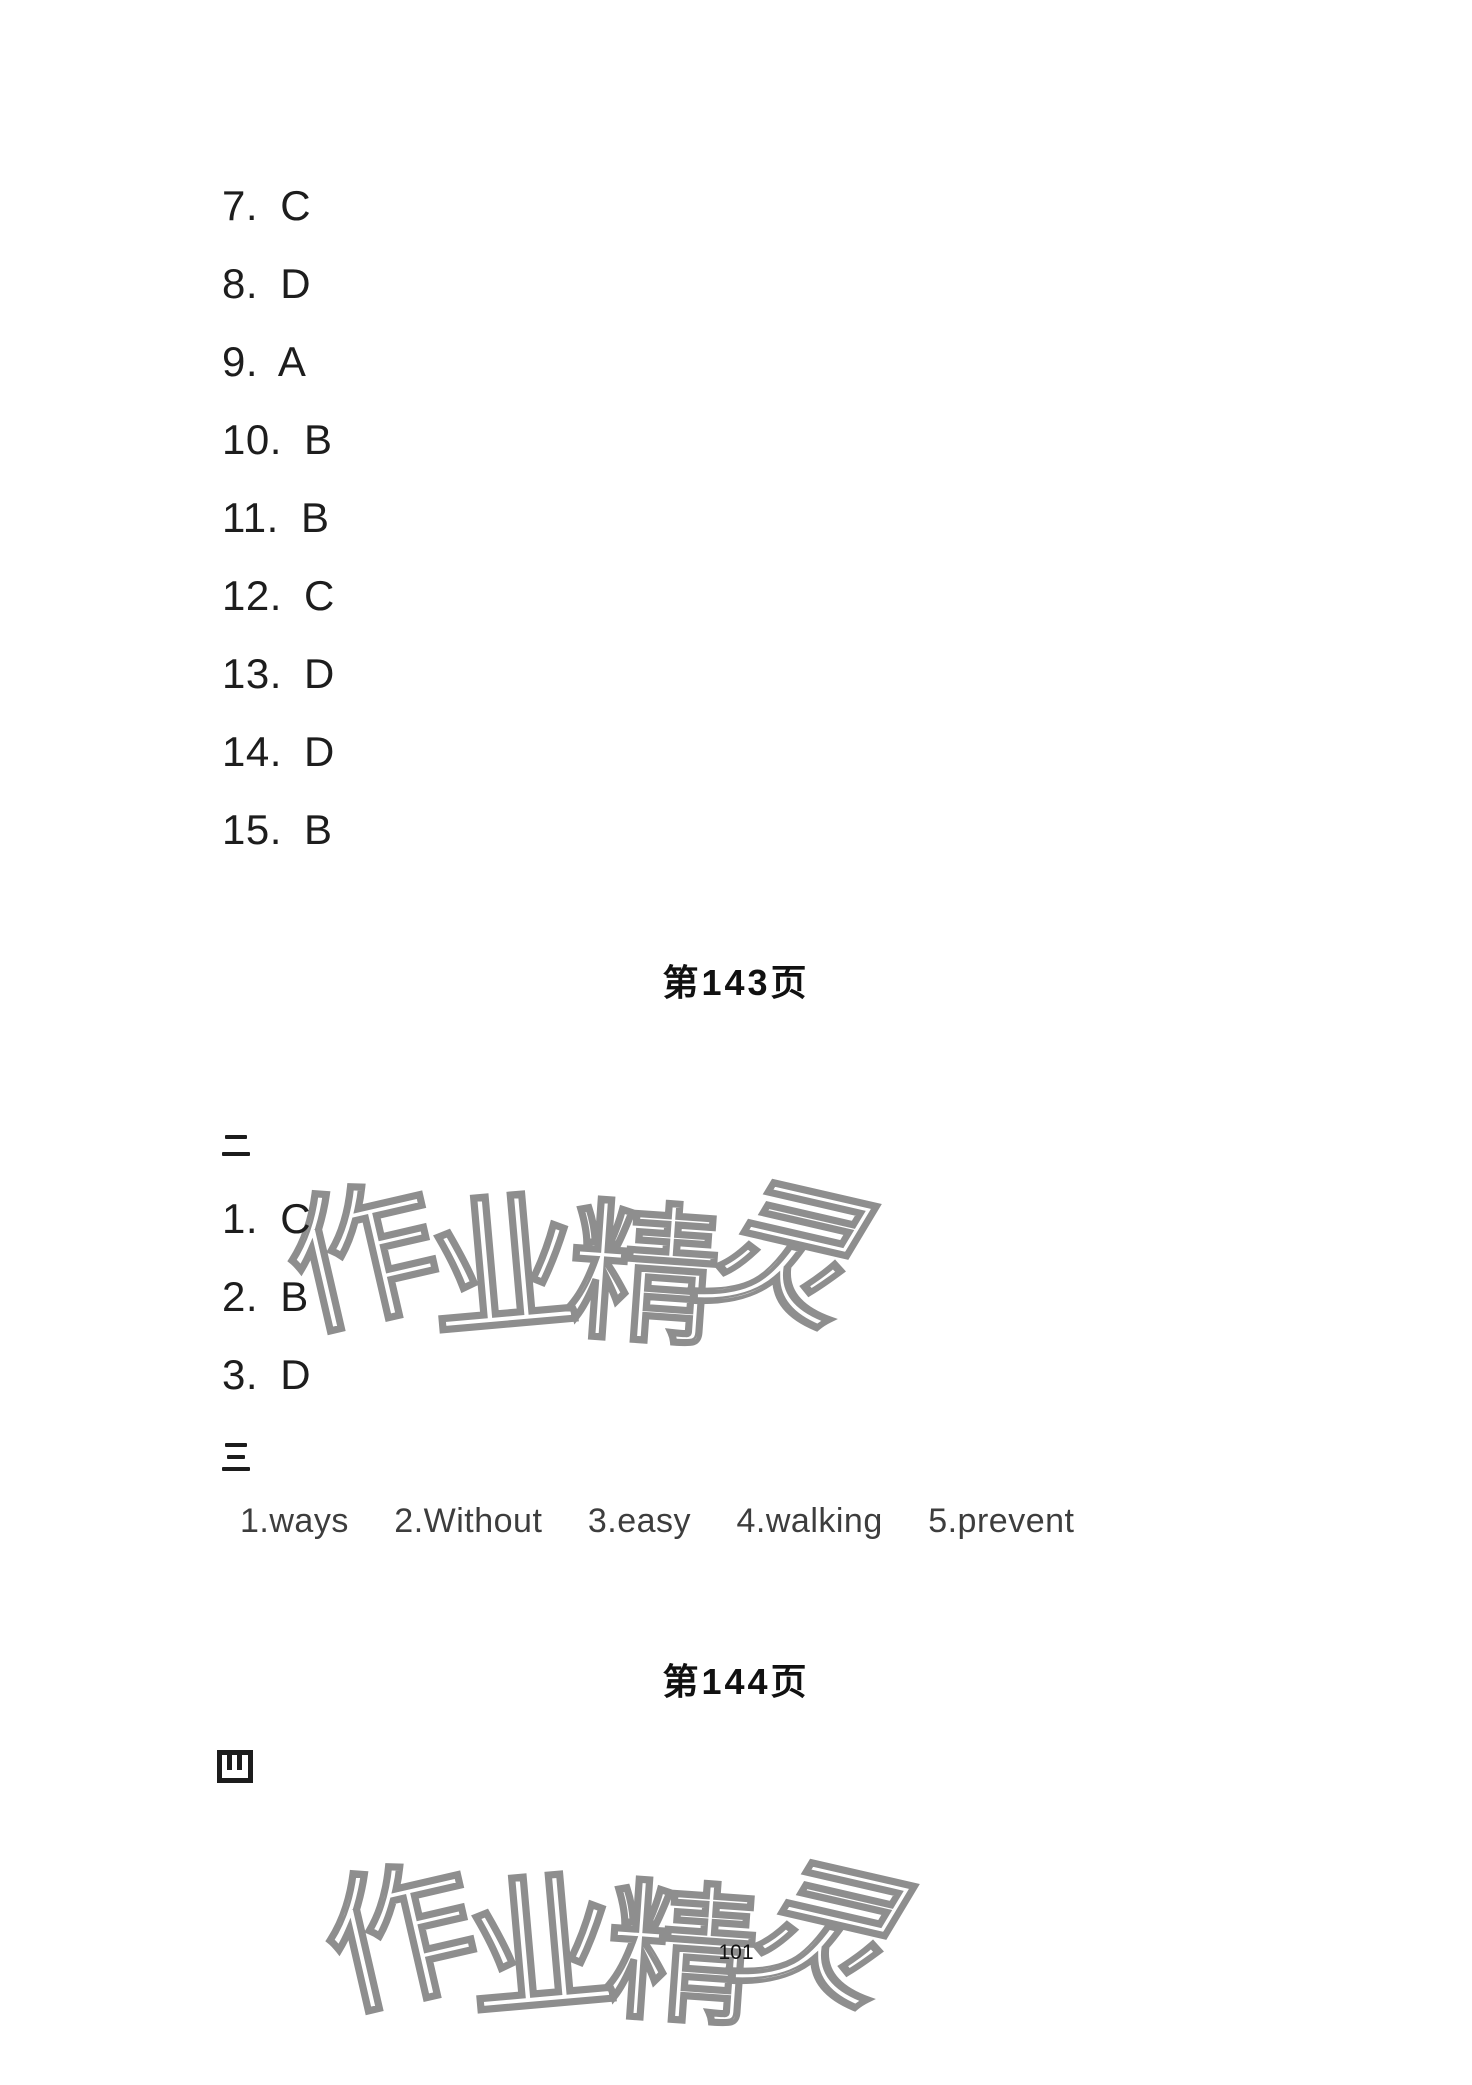 Image resolution: width=1472 pixels, height=2085 pixels. What do you see at coordinates (401, 1938) in the screenshot?
I see `watermark-char: 作` at bounding box center [401, 1938].